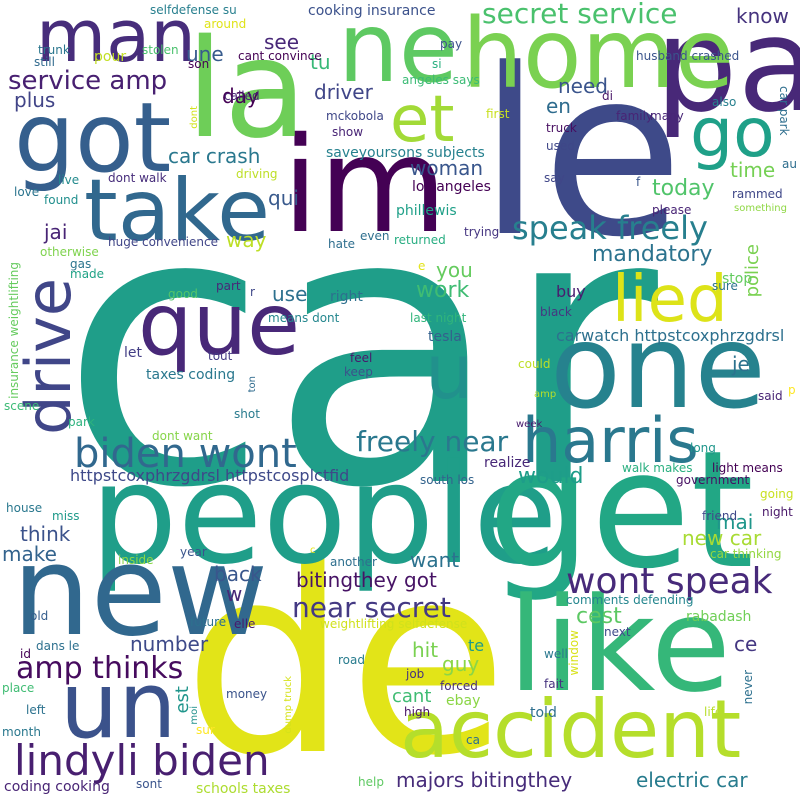 The image size is (800, 800). I want to click on word-number: number, so click(169, 644).